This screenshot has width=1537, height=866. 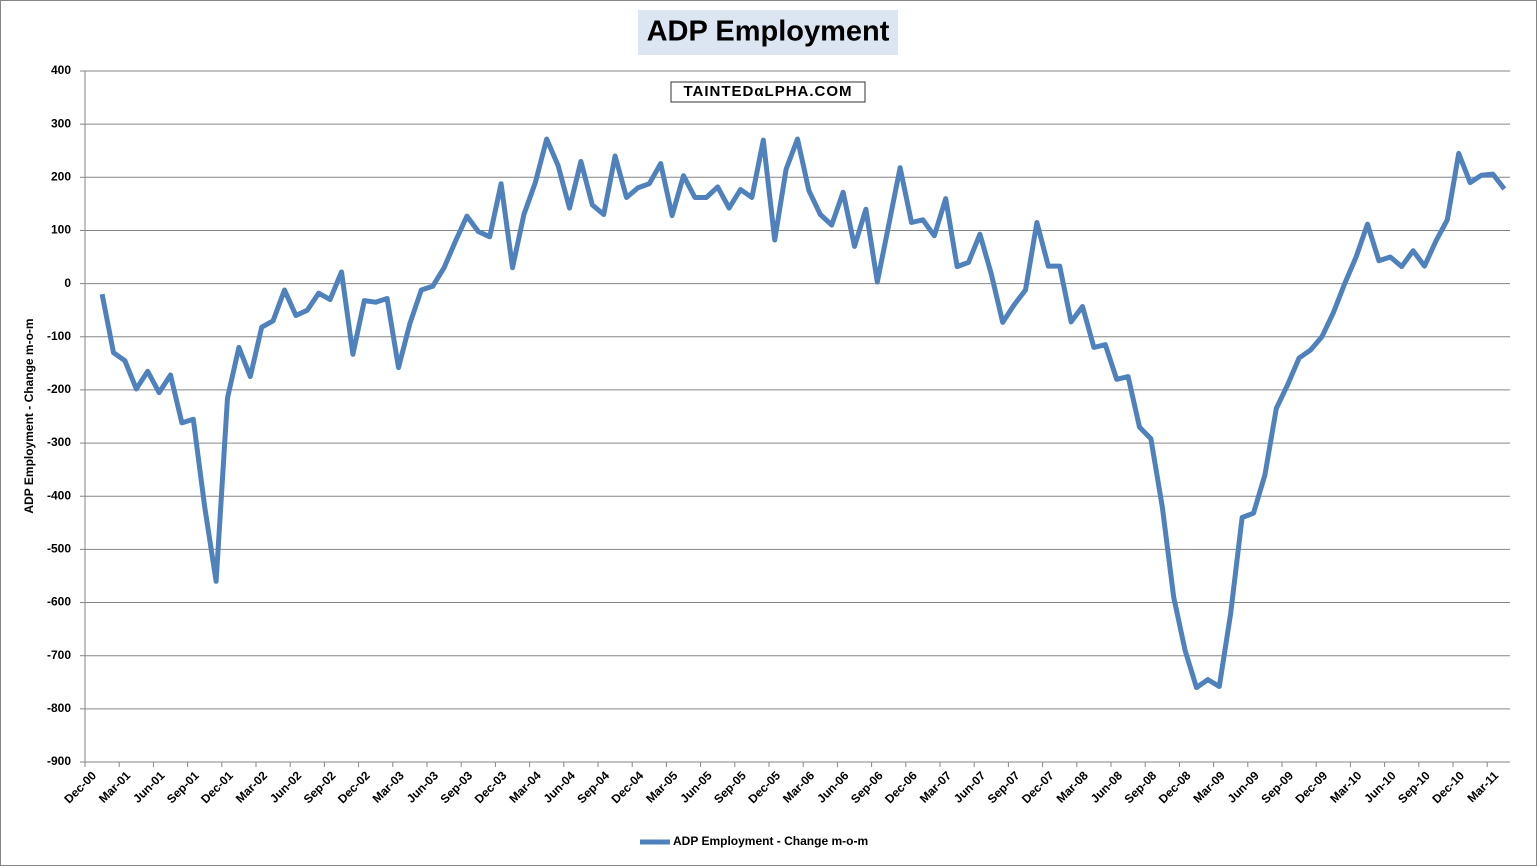 What do you see at coordinates (67, 283) in the screenshot?
I see `y-tick-label: 0` at bounding box center [67, 283].